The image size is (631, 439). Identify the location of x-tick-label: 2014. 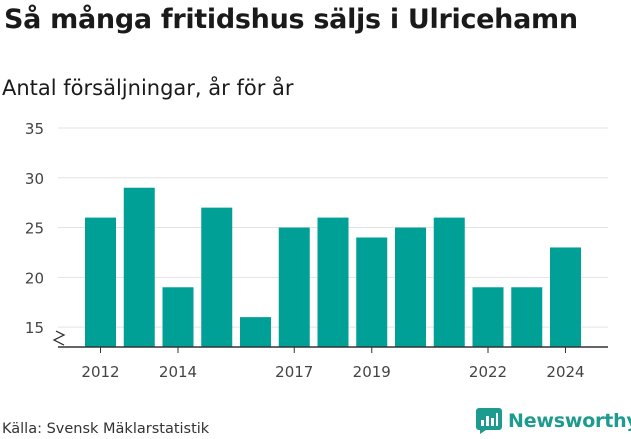
(178, 372).